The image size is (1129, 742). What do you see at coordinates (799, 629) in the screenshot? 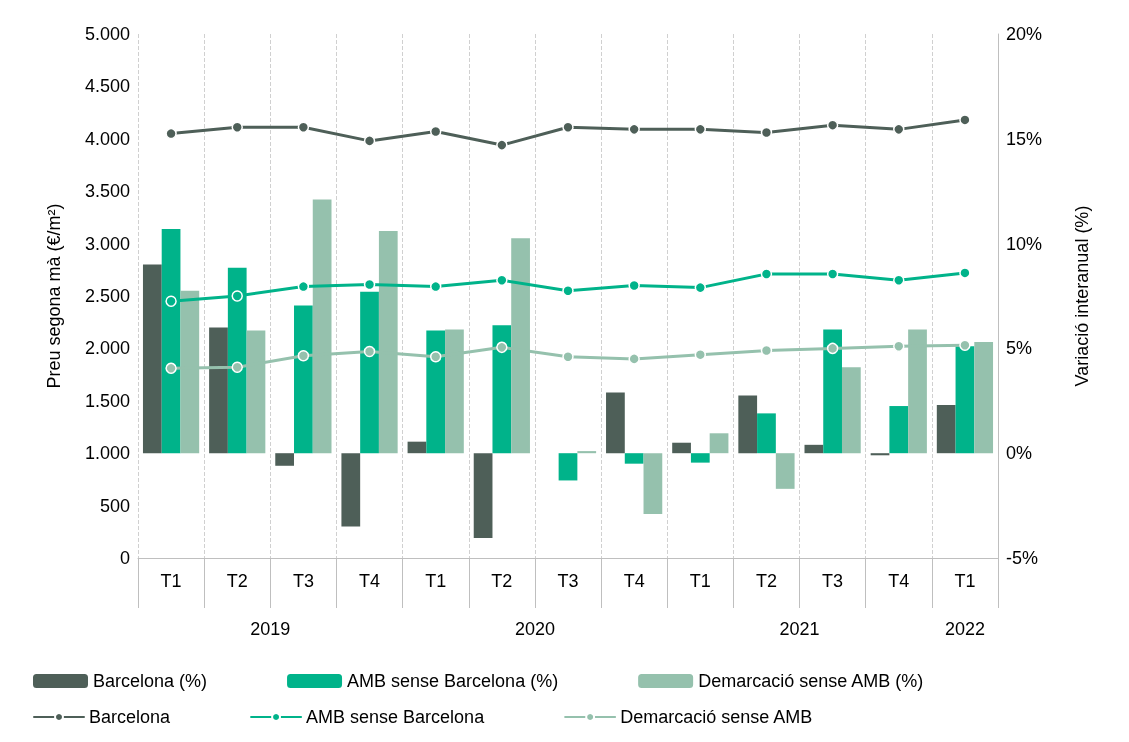
I see `text: 2021` at bounding box center [799, 629].